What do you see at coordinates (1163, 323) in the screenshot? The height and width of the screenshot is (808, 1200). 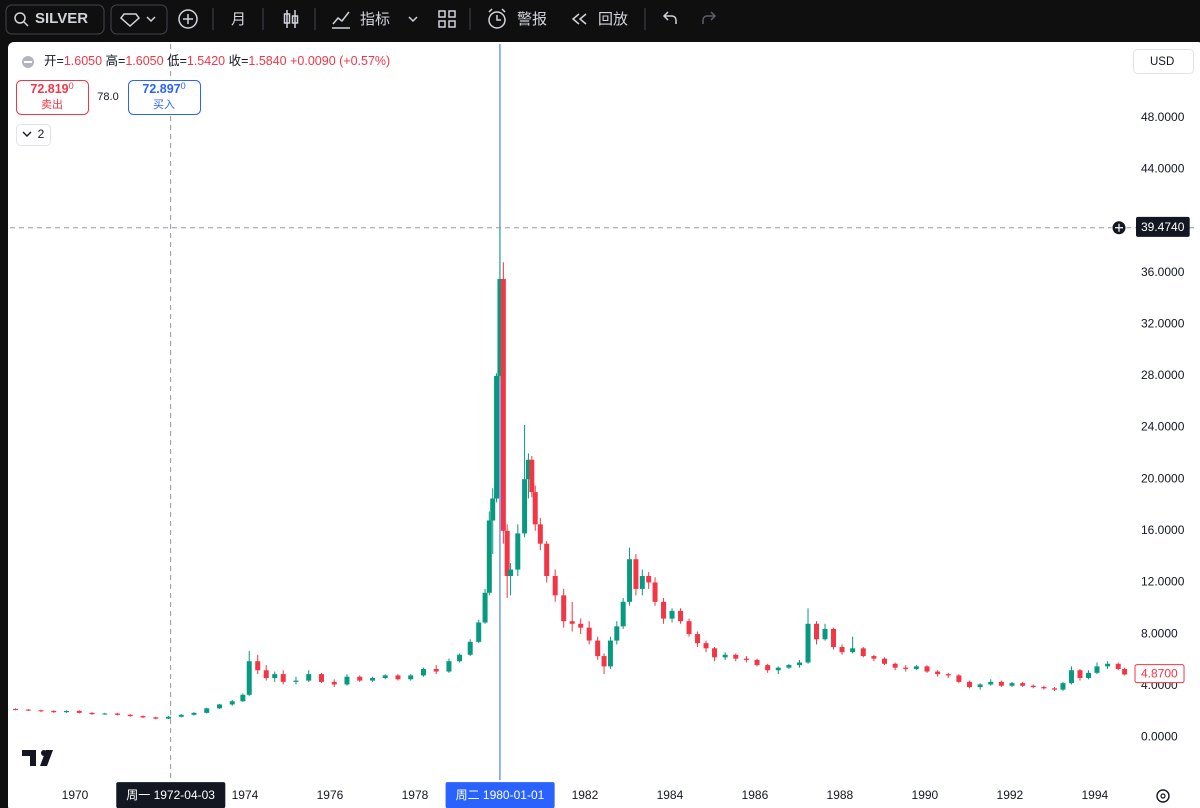 I see `y-tick-label: 32.0000` at bounding box center [1163, 323].